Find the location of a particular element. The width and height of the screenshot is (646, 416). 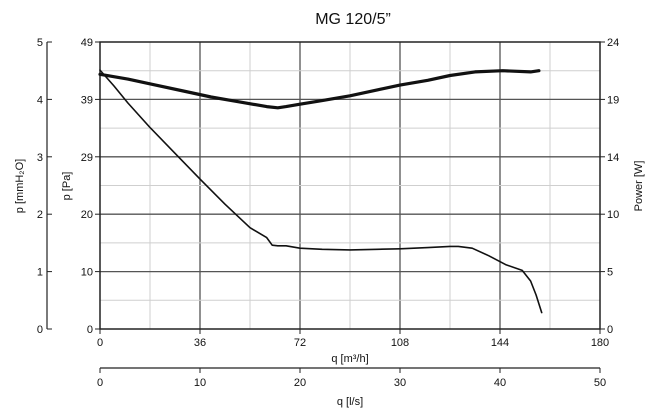

x2-axis-label: q [l/s] is located at coordinates (350, 402).